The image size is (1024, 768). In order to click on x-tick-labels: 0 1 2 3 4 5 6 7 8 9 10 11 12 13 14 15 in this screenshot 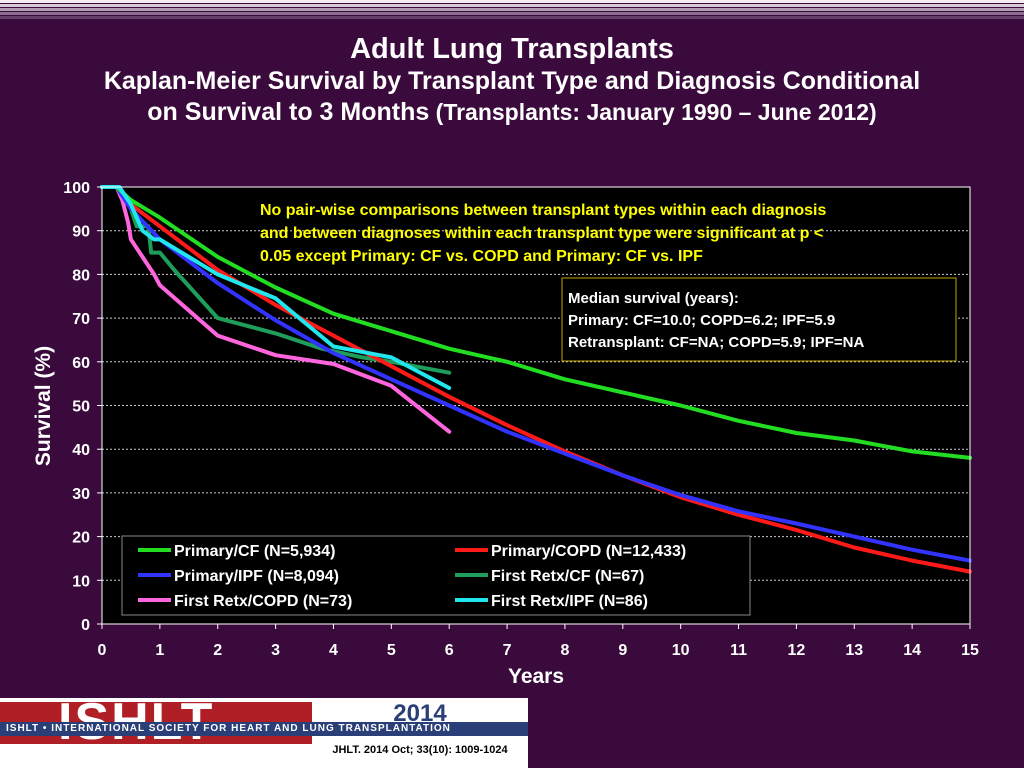, I will do `click(538, 641)`.